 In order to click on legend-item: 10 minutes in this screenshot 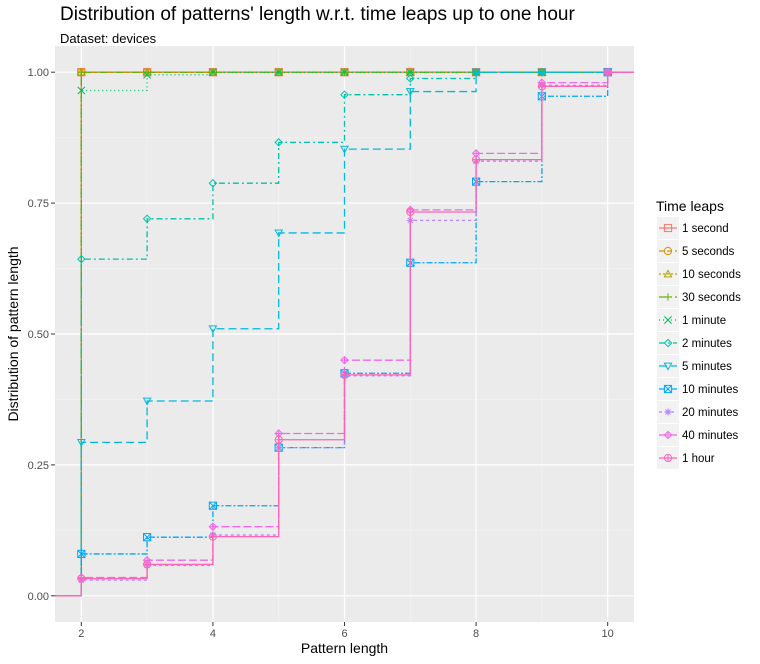, I will do `click(698, 389)`.